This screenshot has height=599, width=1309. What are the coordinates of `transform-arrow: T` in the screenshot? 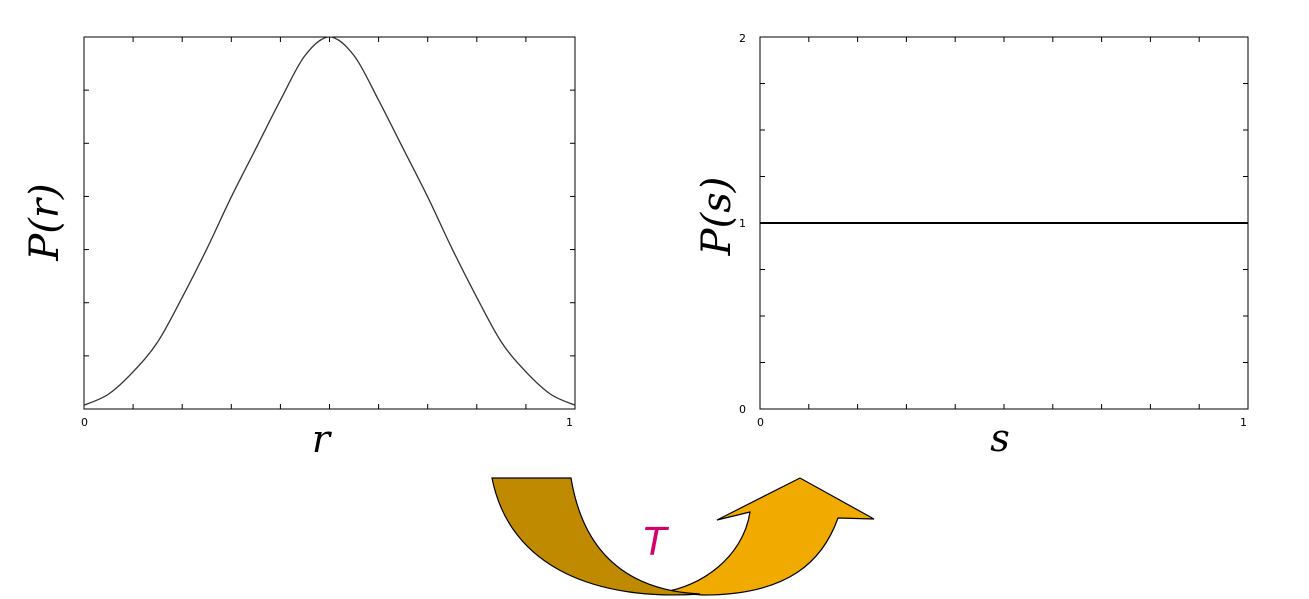 It's located at (683, 536).